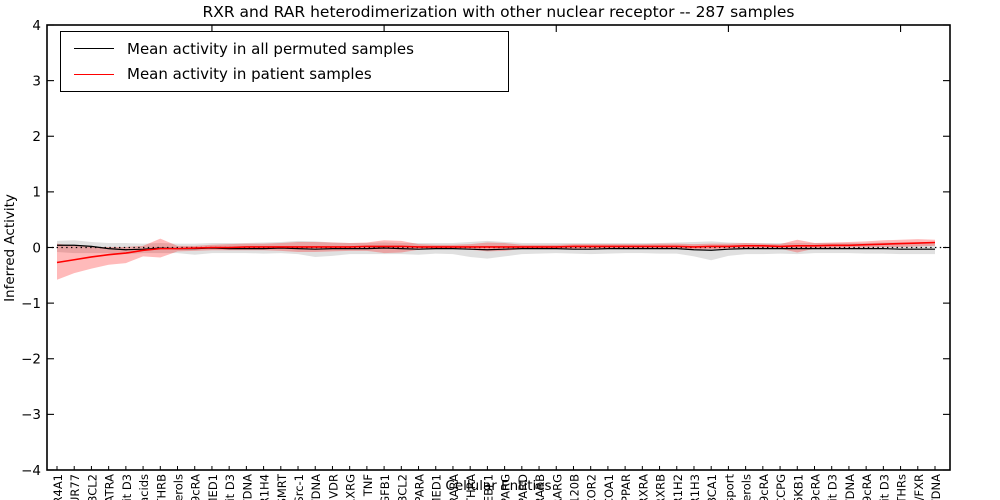 This screenshot has width=1000, height=500. Describe the element at coordinates (523, 487) in the screenshot. I see `x-tick-label: PPARD` at that location.